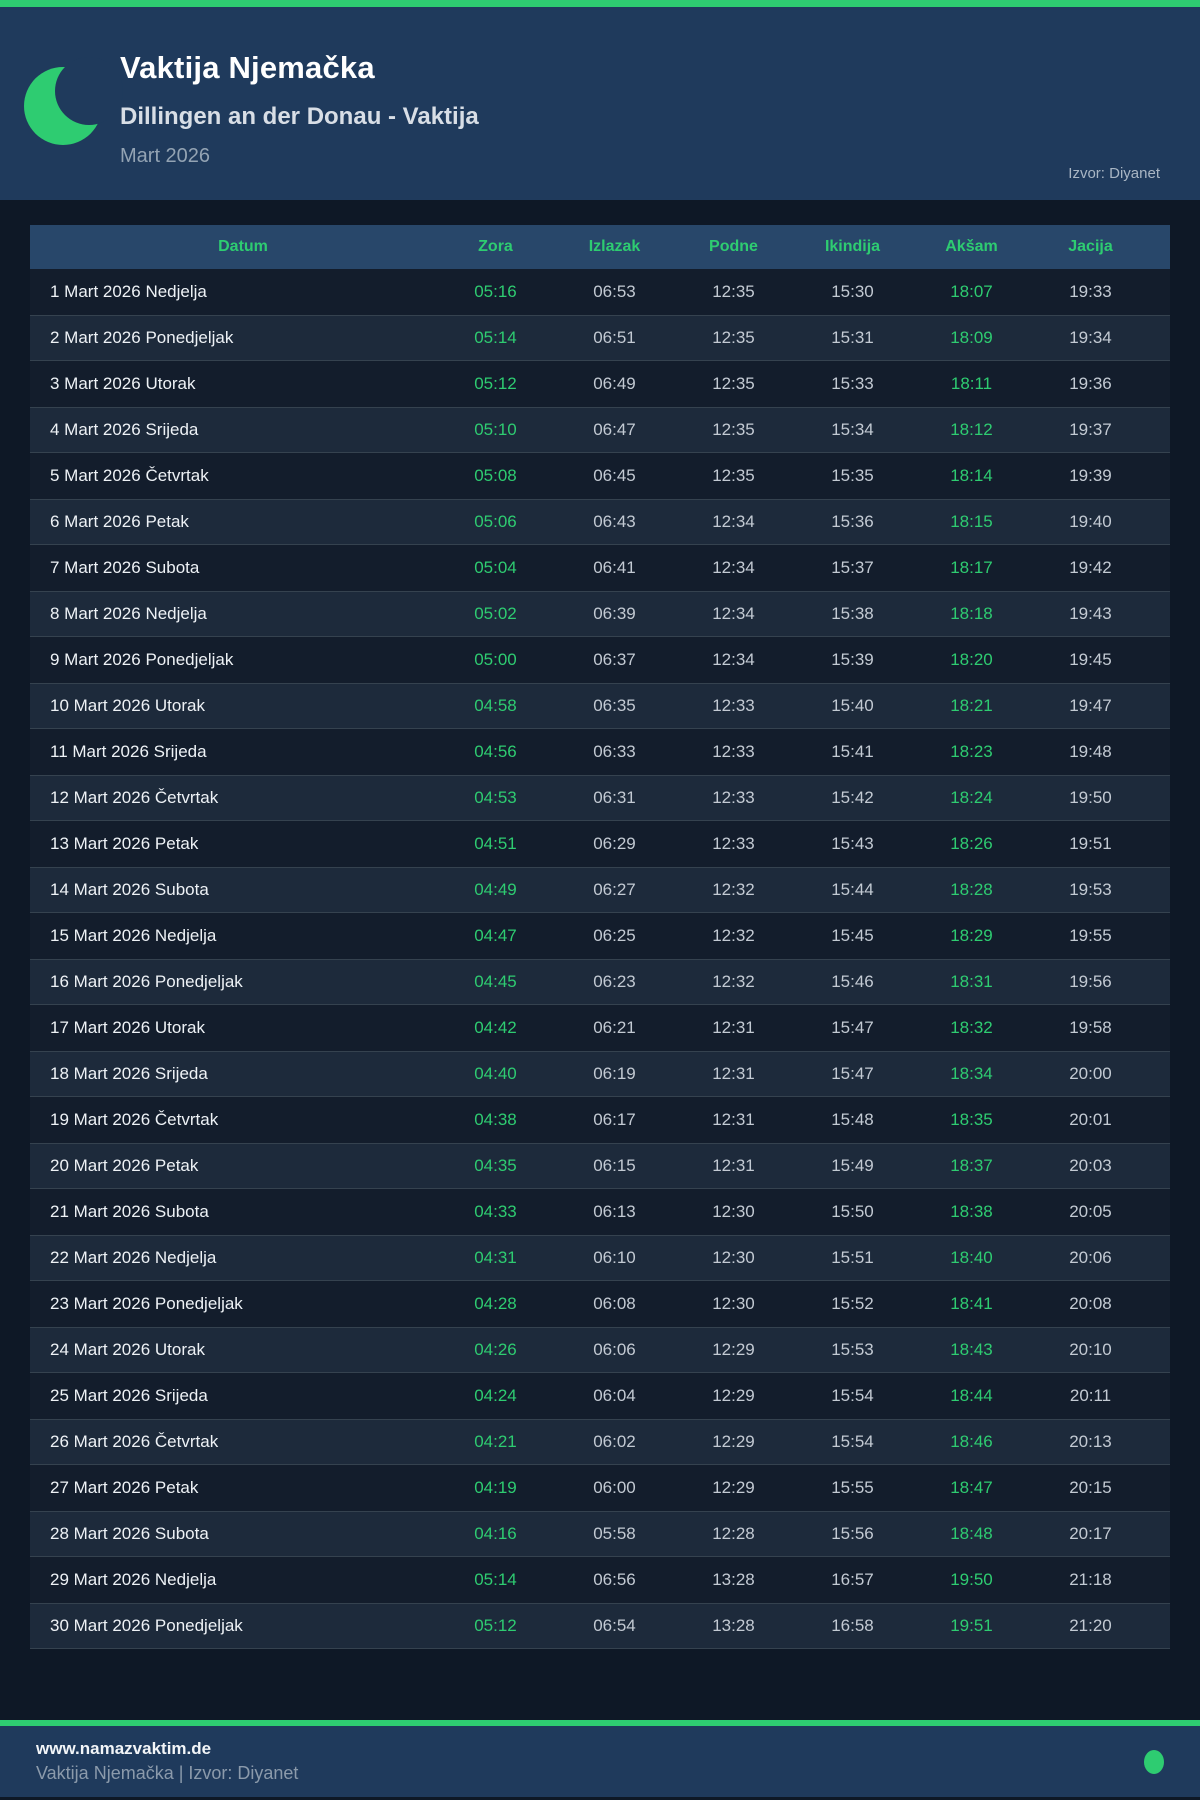 The width and height of the screenshot is (1200, 1800). I want to click on time-cell: 12:28, so click(733, 1533).